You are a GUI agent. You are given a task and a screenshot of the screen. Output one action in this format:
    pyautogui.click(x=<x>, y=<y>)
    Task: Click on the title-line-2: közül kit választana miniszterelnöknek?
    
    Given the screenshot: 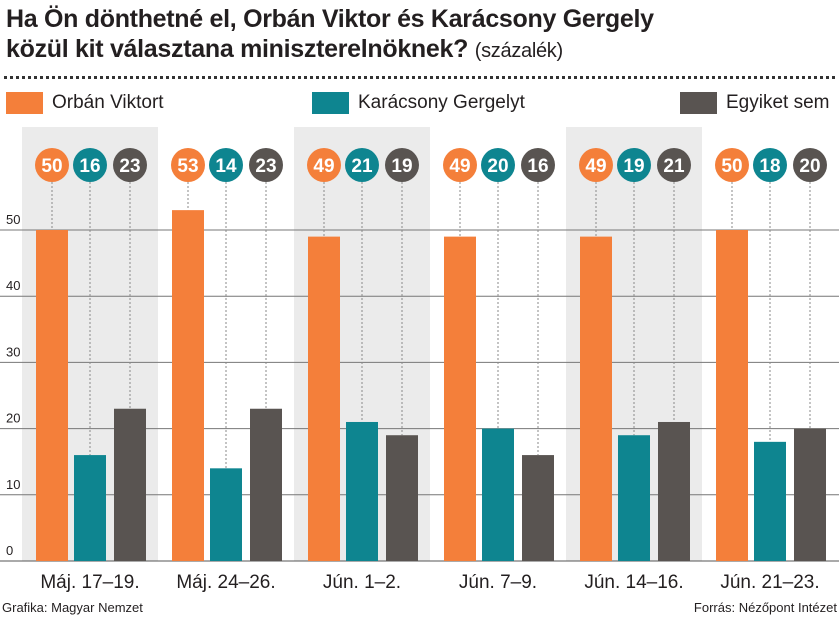 What is the action you would take?
    pyautogui.click(x=237, y=49)
    